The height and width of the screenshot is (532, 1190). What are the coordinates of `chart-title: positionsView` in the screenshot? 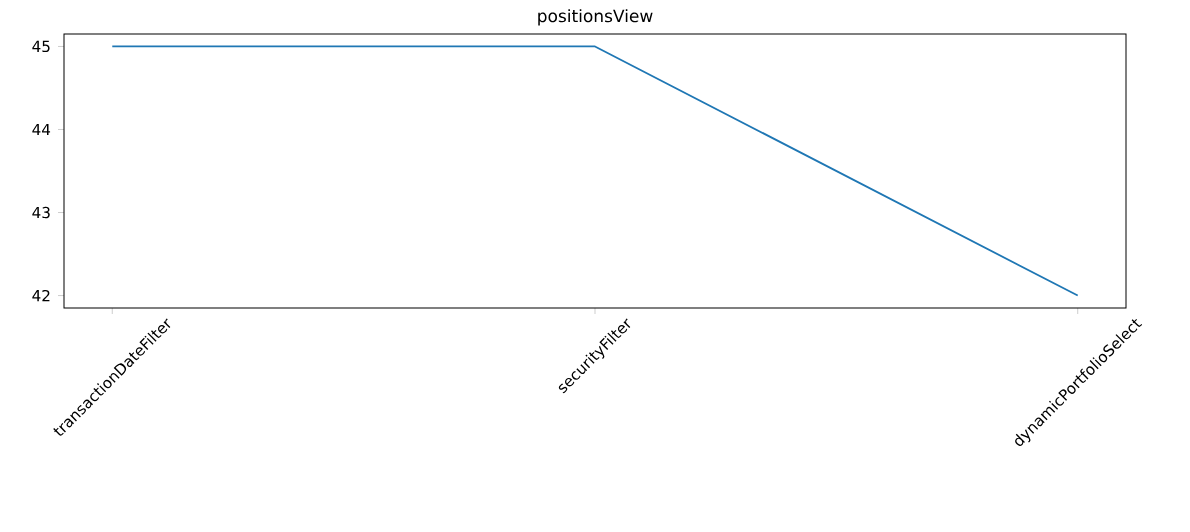 It's located at (595, 17).